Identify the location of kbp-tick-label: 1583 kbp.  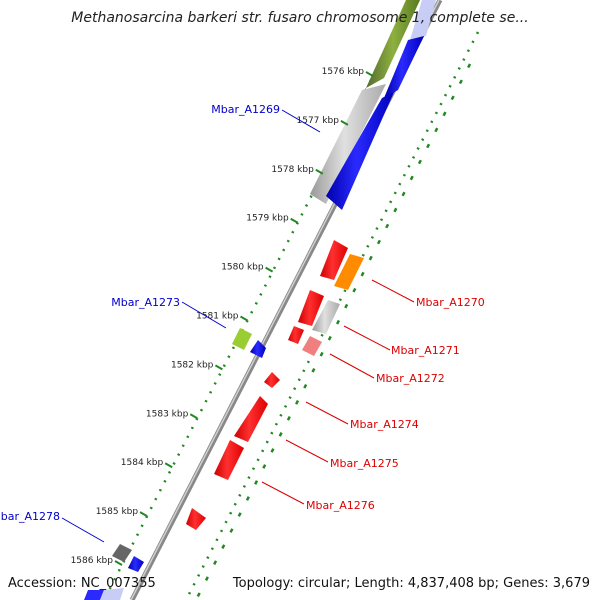
(167, 414).